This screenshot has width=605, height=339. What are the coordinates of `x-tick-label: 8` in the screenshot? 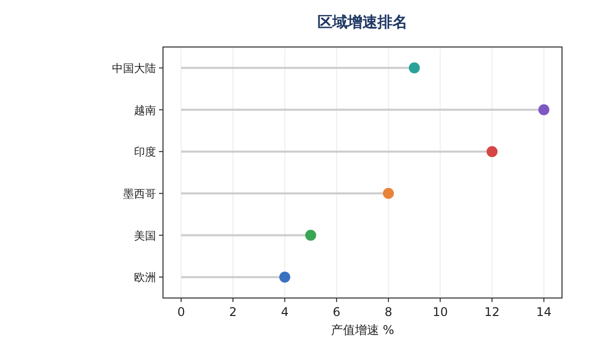 It's located at (388, 312).